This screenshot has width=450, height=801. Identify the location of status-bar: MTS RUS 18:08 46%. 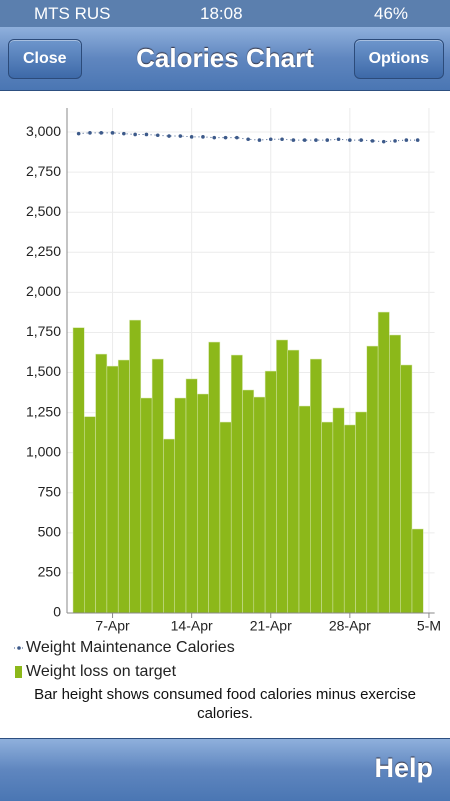
(225, 13).